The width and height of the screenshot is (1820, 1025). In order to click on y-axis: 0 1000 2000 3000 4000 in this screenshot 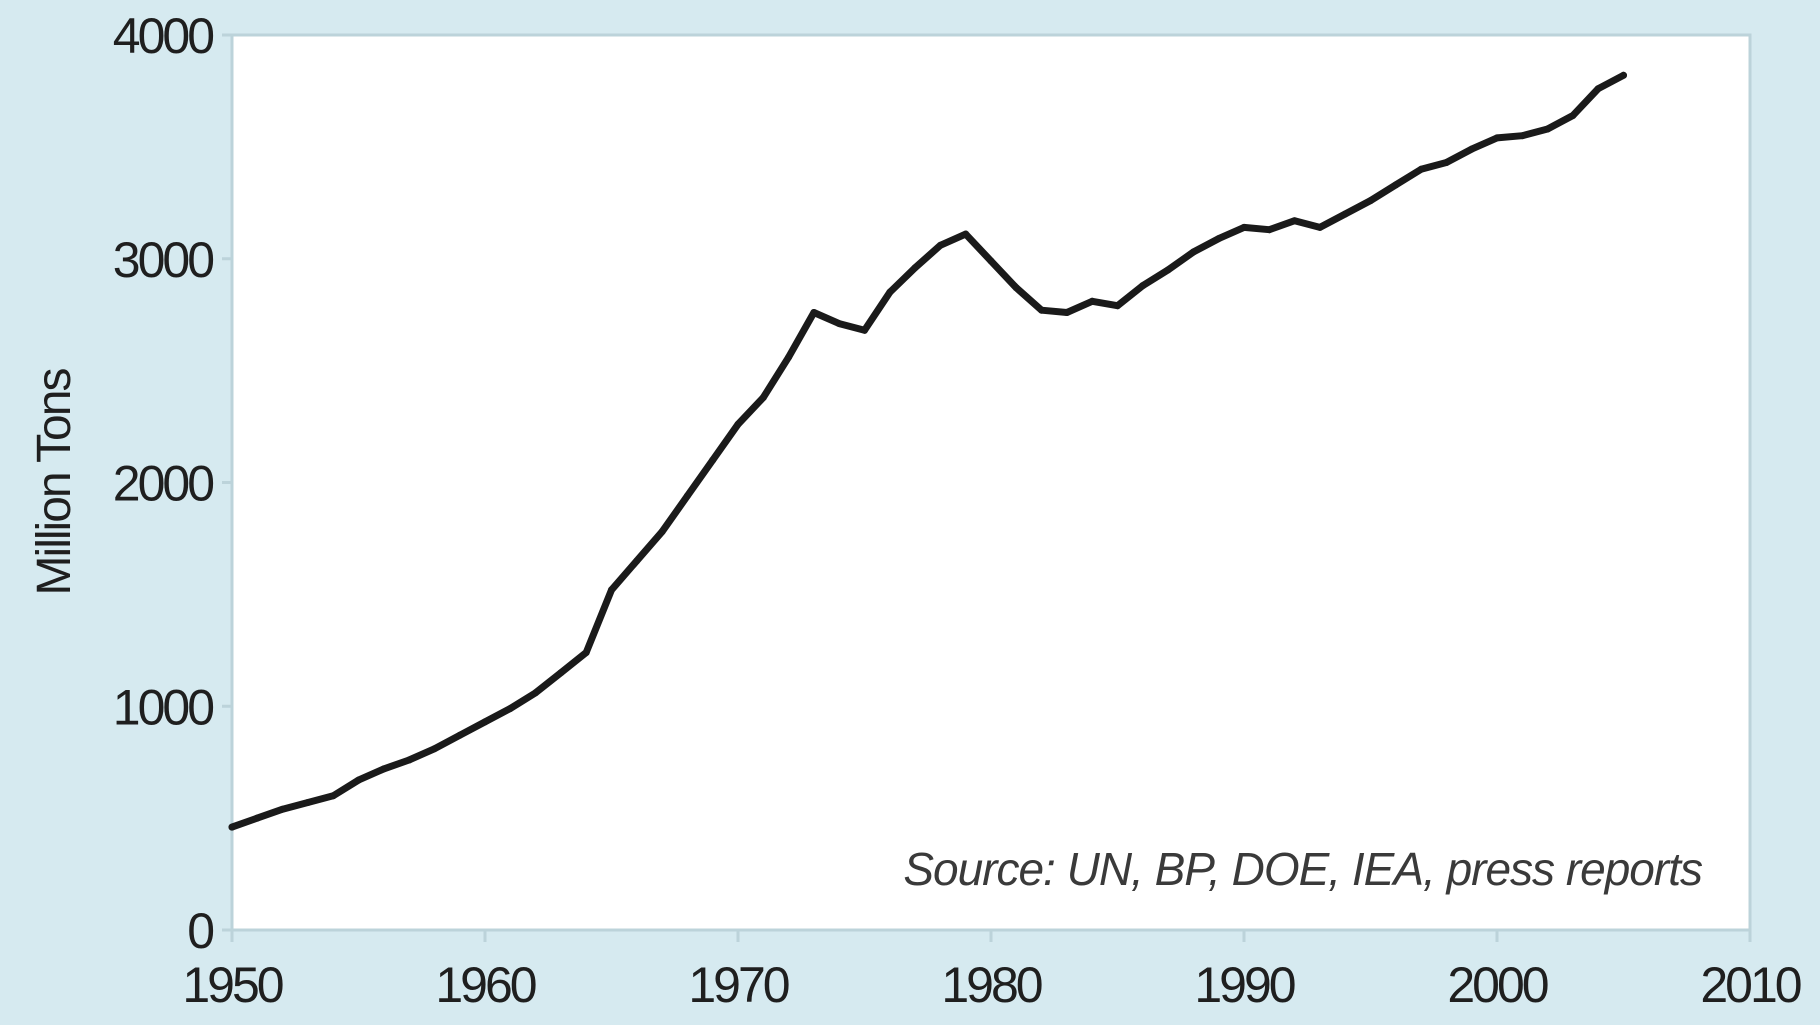, I will do `click(172, 483)`.